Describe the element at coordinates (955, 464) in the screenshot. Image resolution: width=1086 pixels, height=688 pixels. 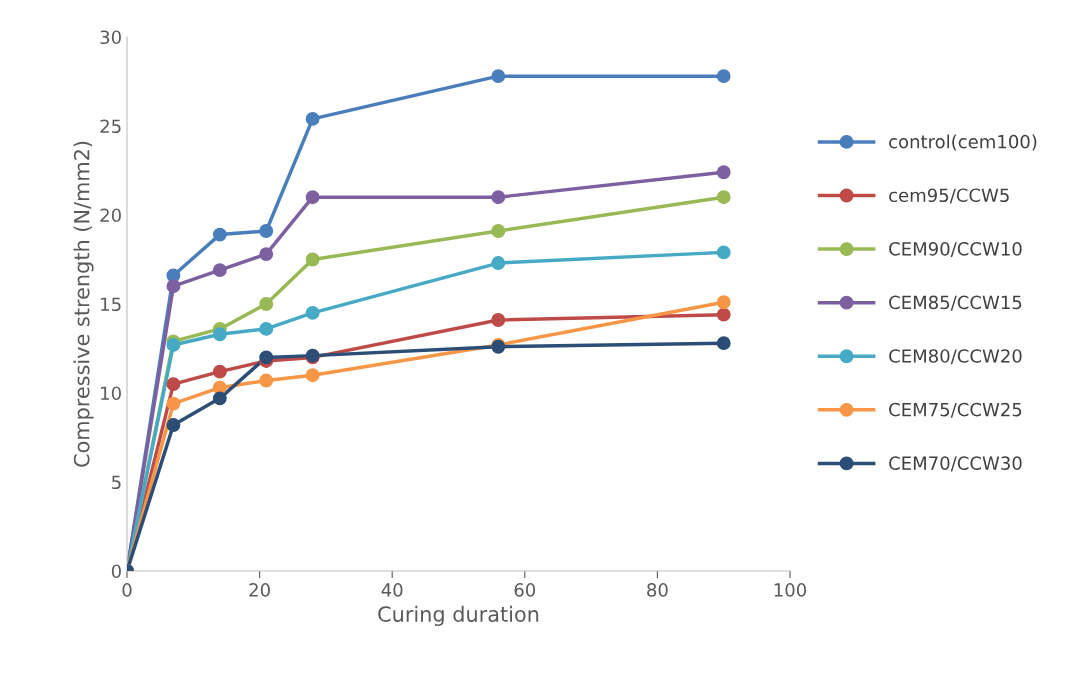
I see `legend-label: CEM70/CCW30` at that location.